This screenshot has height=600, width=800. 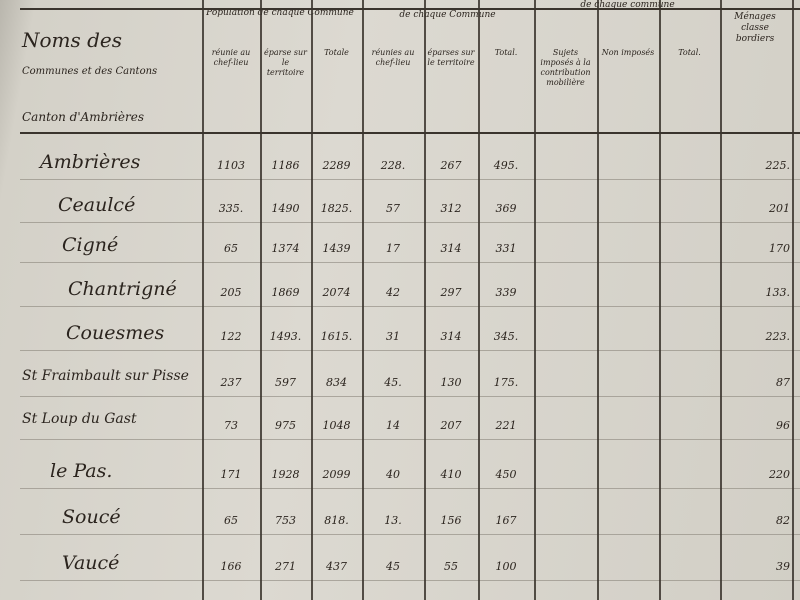 What do you see at coordinates (451, 208) in the screenshot?
I see `table-cell: 312` at bounding box center [451, 208].